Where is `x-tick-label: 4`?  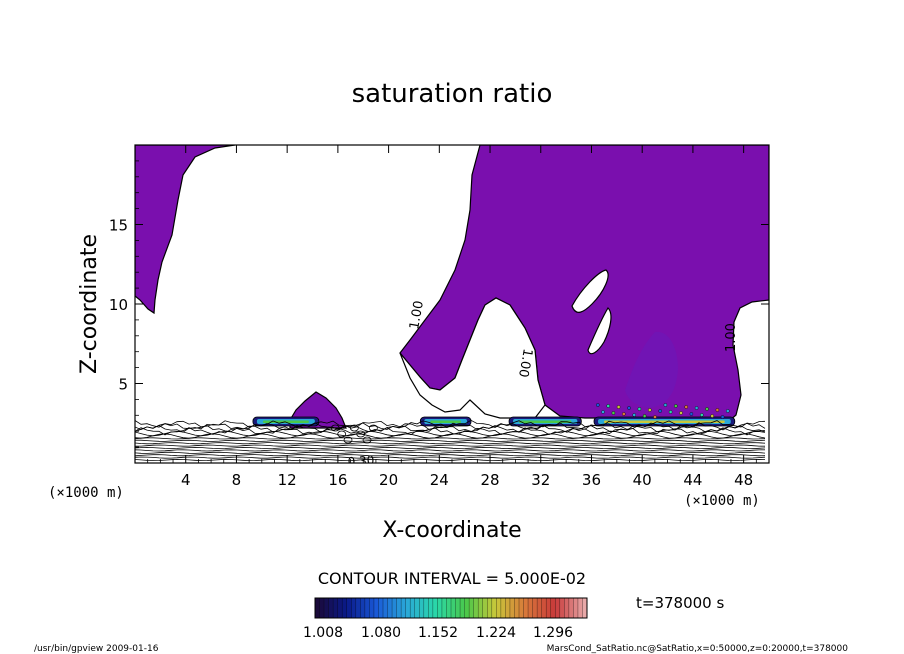
x-tick-label: 4 is located at coordinates (186, 480).